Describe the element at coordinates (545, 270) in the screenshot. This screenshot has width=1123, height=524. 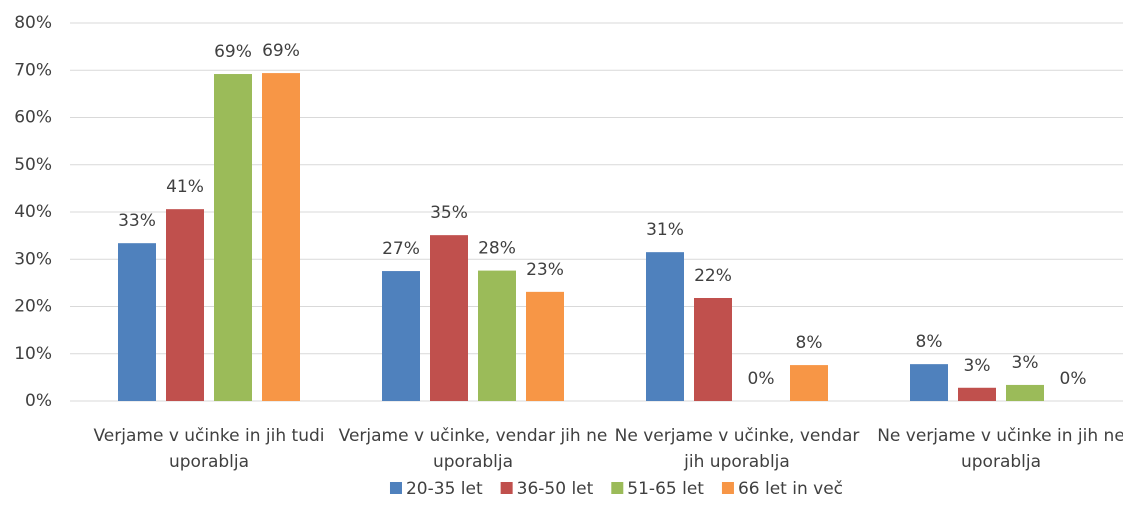
I see `data-label: 23%` at that location.